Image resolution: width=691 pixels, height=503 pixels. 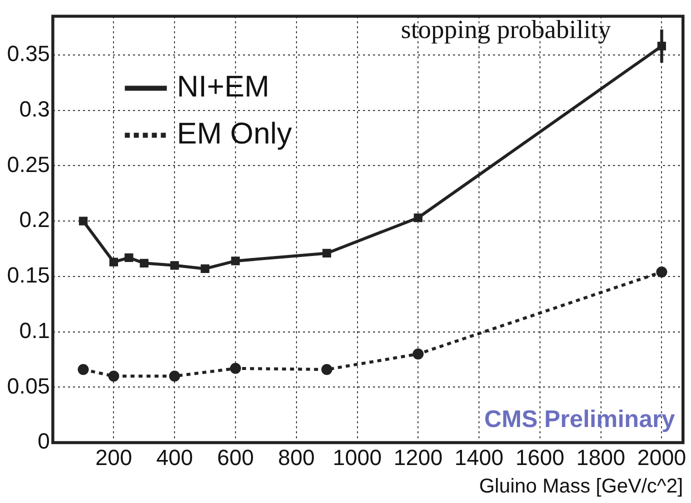 What do you see at coordinates (235, 457) in the screenshot?
I see `x-tick-label: 600` at bounding box center [235, 457].